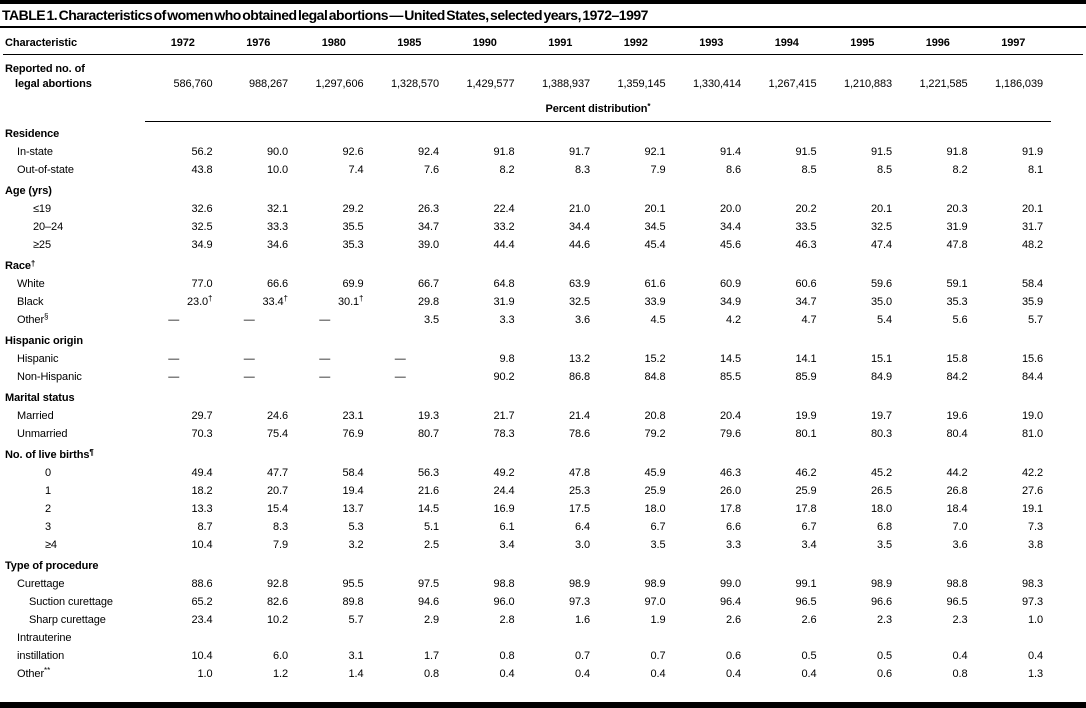 The height and width of the screenshot is (708, 1086). I want to click on value-cell: 18.2, so click(202, 490).